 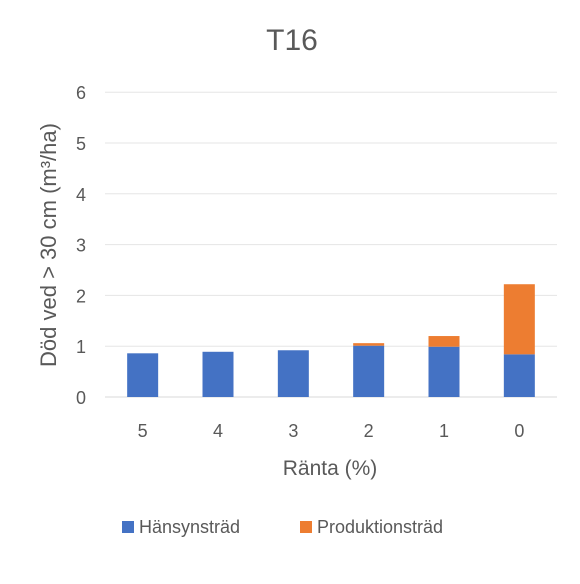 What do you see at coordinates (81, 144) in the screenshot?
I see `y-tick-label: 5` at bounding box center [81, 144].